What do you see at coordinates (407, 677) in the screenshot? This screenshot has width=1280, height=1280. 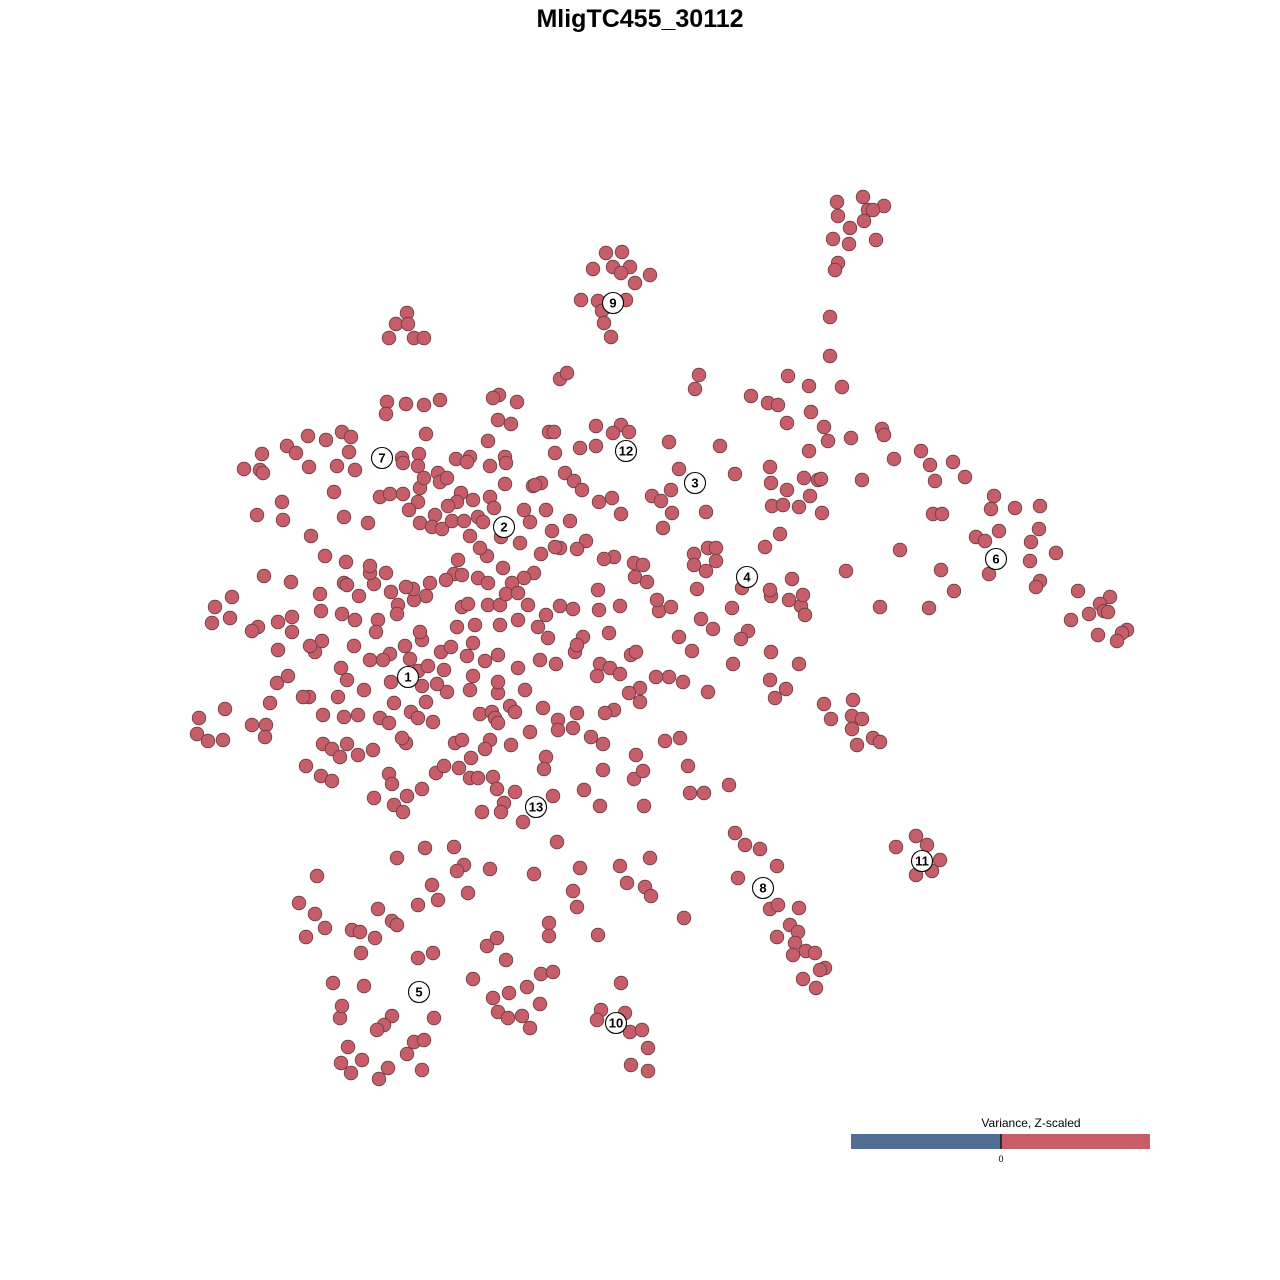 I see `cluster-label-text: 1` at bounding box center [407, 677].